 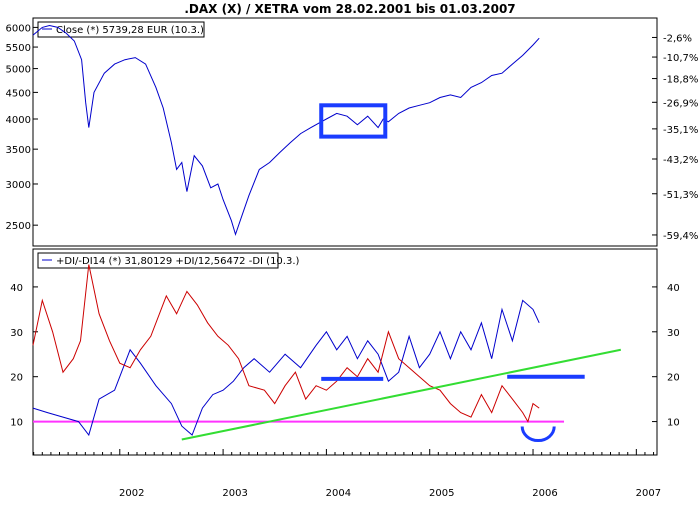 What do you see at coordinates (673, 288) in the screenshot?
I see `di-y-tick-label-right: 40` at bounding box center [673, 288].